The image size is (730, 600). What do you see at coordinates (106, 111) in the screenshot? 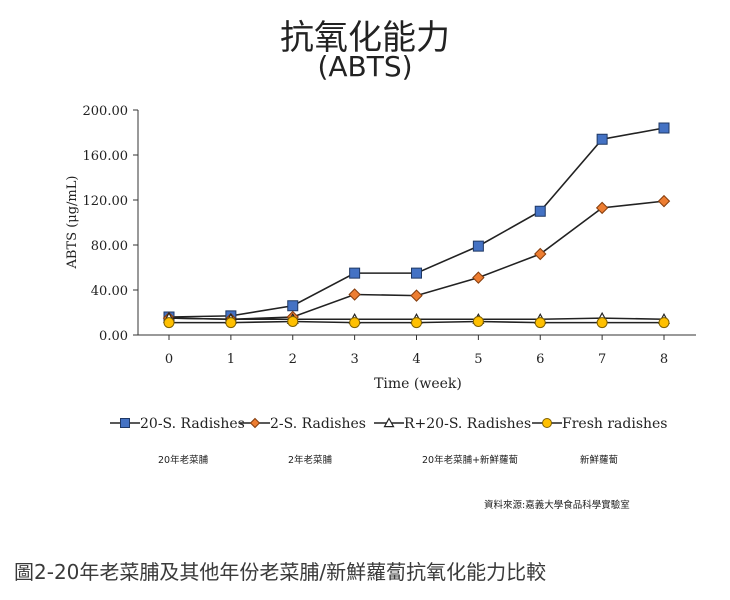
I see `y-tick-label: 200.00` at bounding box center [106, 111].